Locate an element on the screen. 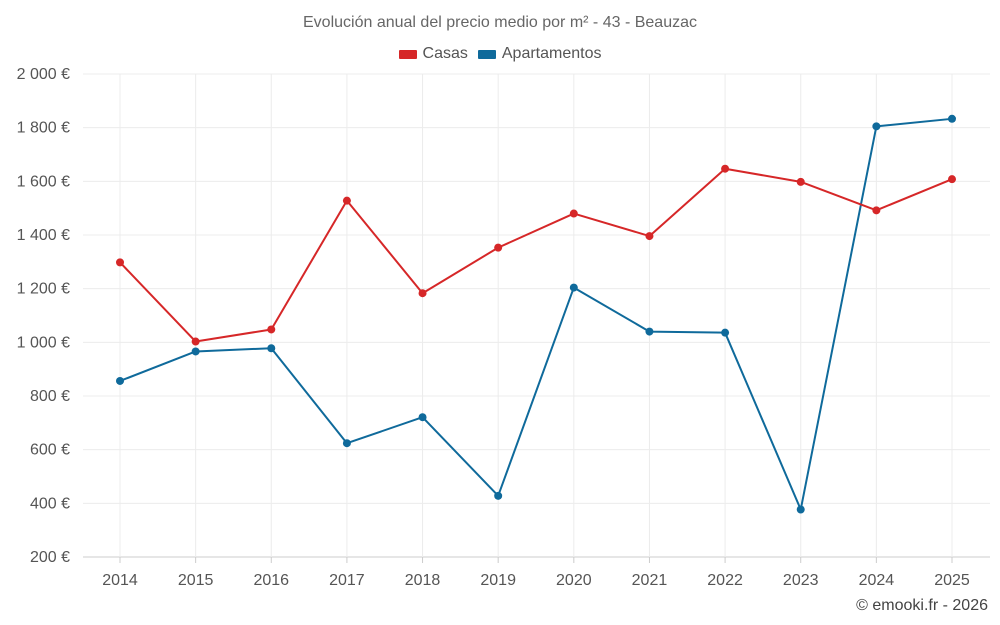 The image size is (1000, 625). y-tick-label: 1 000 € is located at coordinates (43, 342).